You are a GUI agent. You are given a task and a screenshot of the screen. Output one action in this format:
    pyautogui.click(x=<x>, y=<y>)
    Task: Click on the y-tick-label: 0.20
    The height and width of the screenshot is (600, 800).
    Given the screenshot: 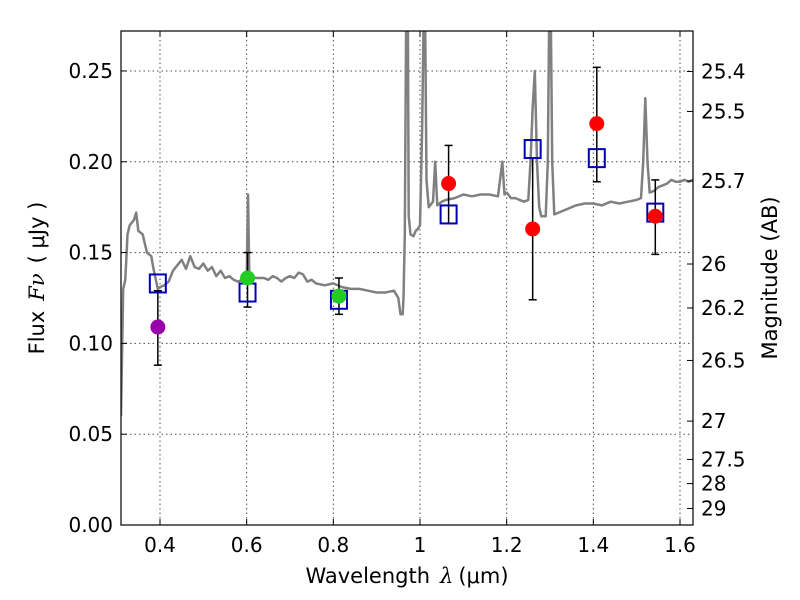 What is the action you would take?
    pyautogui.click(x=90, y=162)
    